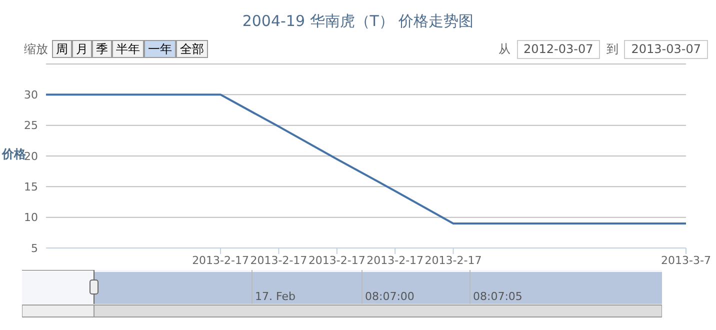 This screenshot has width=716, height=330. Describe the element at coordinates (358, 21) in the screenshot. I see `chart-title: 2004-19 华南虎（T） 价格走势图` at that location.